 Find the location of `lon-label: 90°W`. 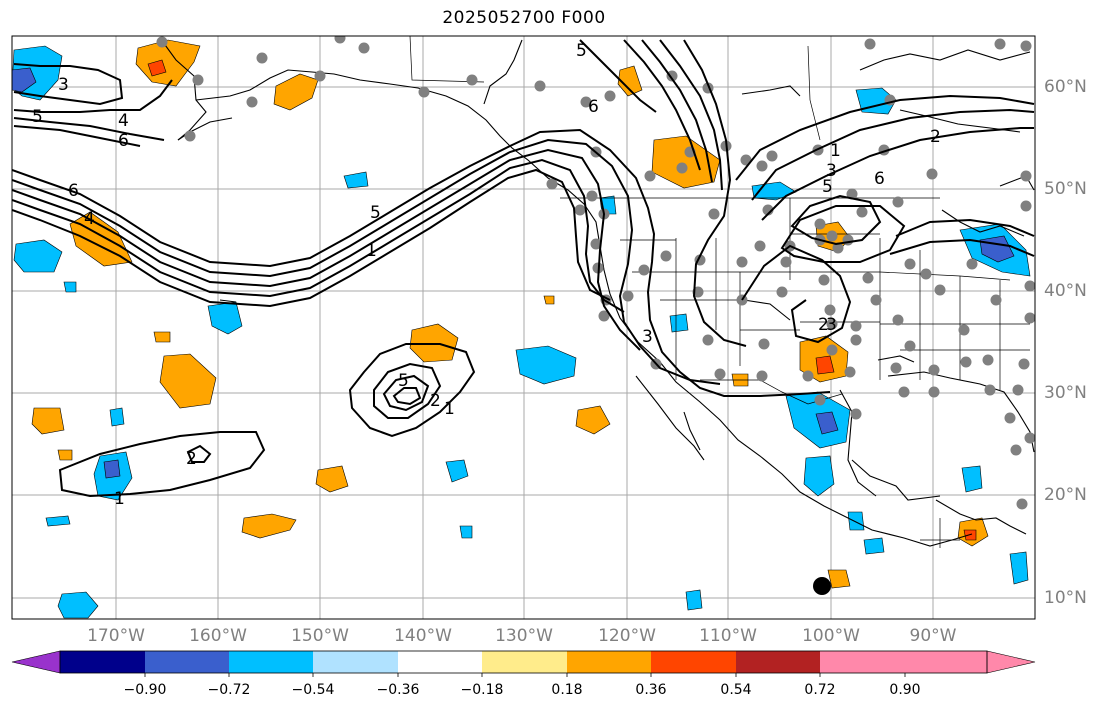

lon-label: 90°W is located at coordinates (933, 636).